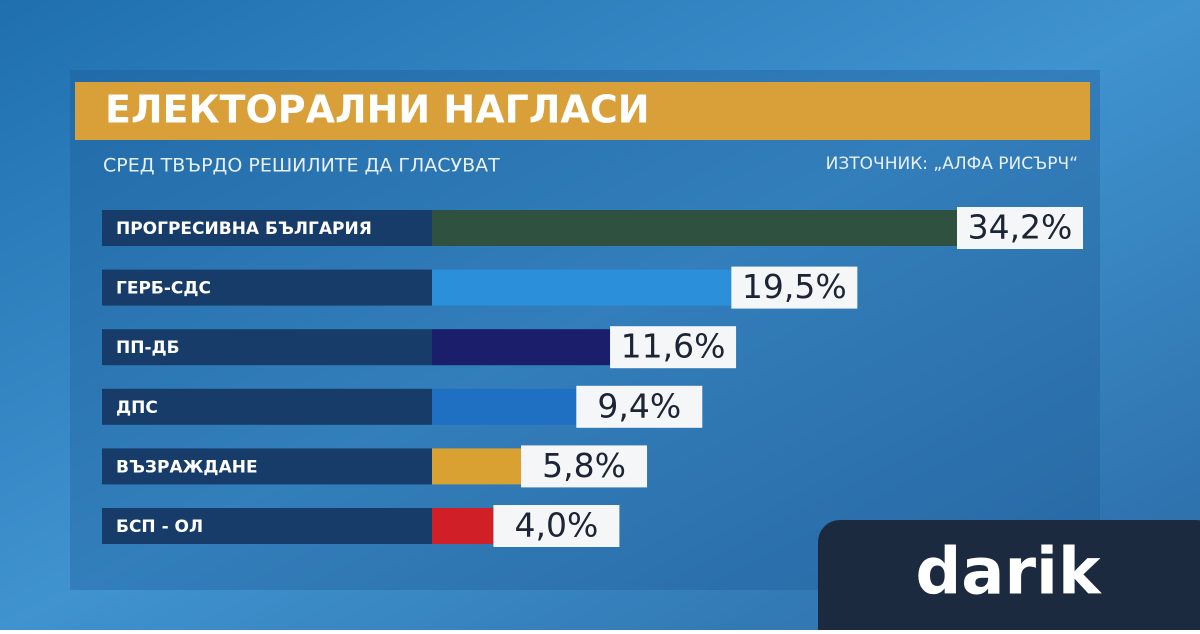 This screenshot has height=634, width=1200. What do you see at coordinates (148, 348) in the screenshot?
I see `category-label: ПП-ДБ` at bounding box center [148, 348].